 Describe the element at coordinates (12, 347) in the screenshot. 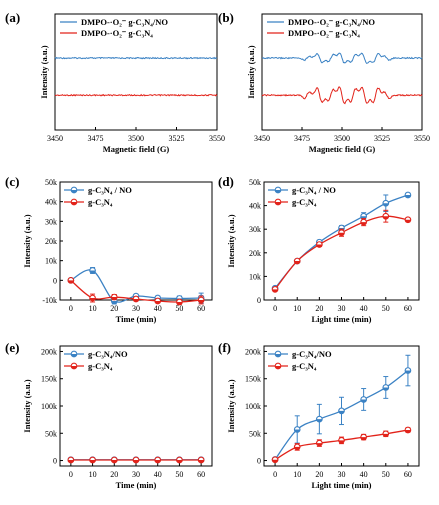

I see `panel-label: (e)` at that location.